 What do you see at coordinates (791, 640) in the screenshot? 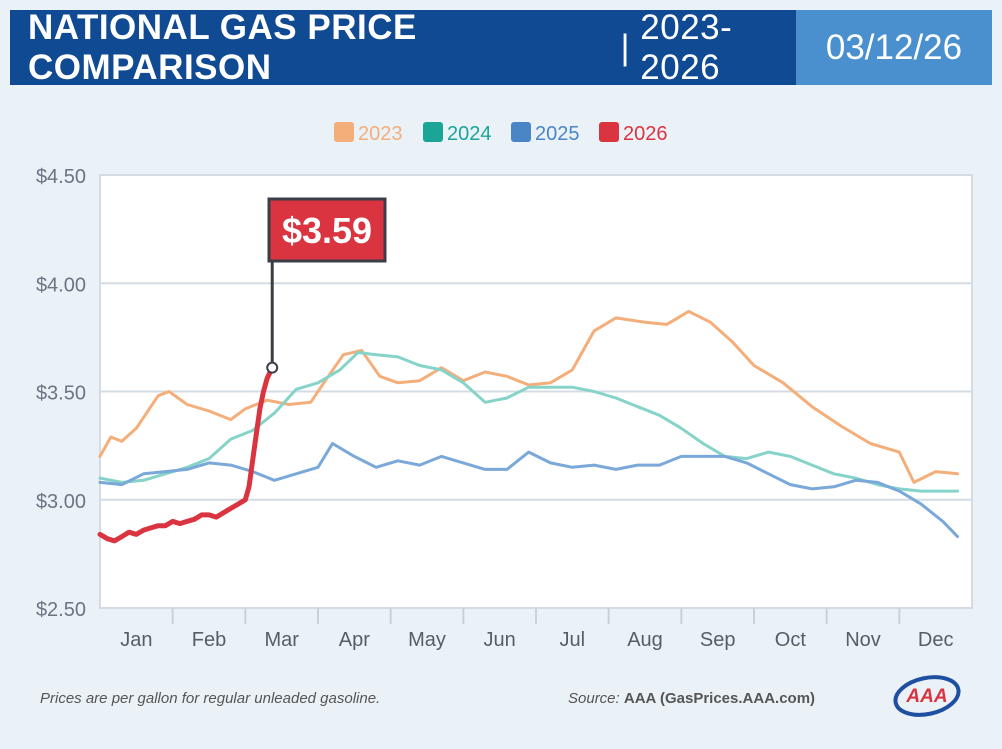
I see `x-tick-label: Oct` at bounding box center [791, 640].